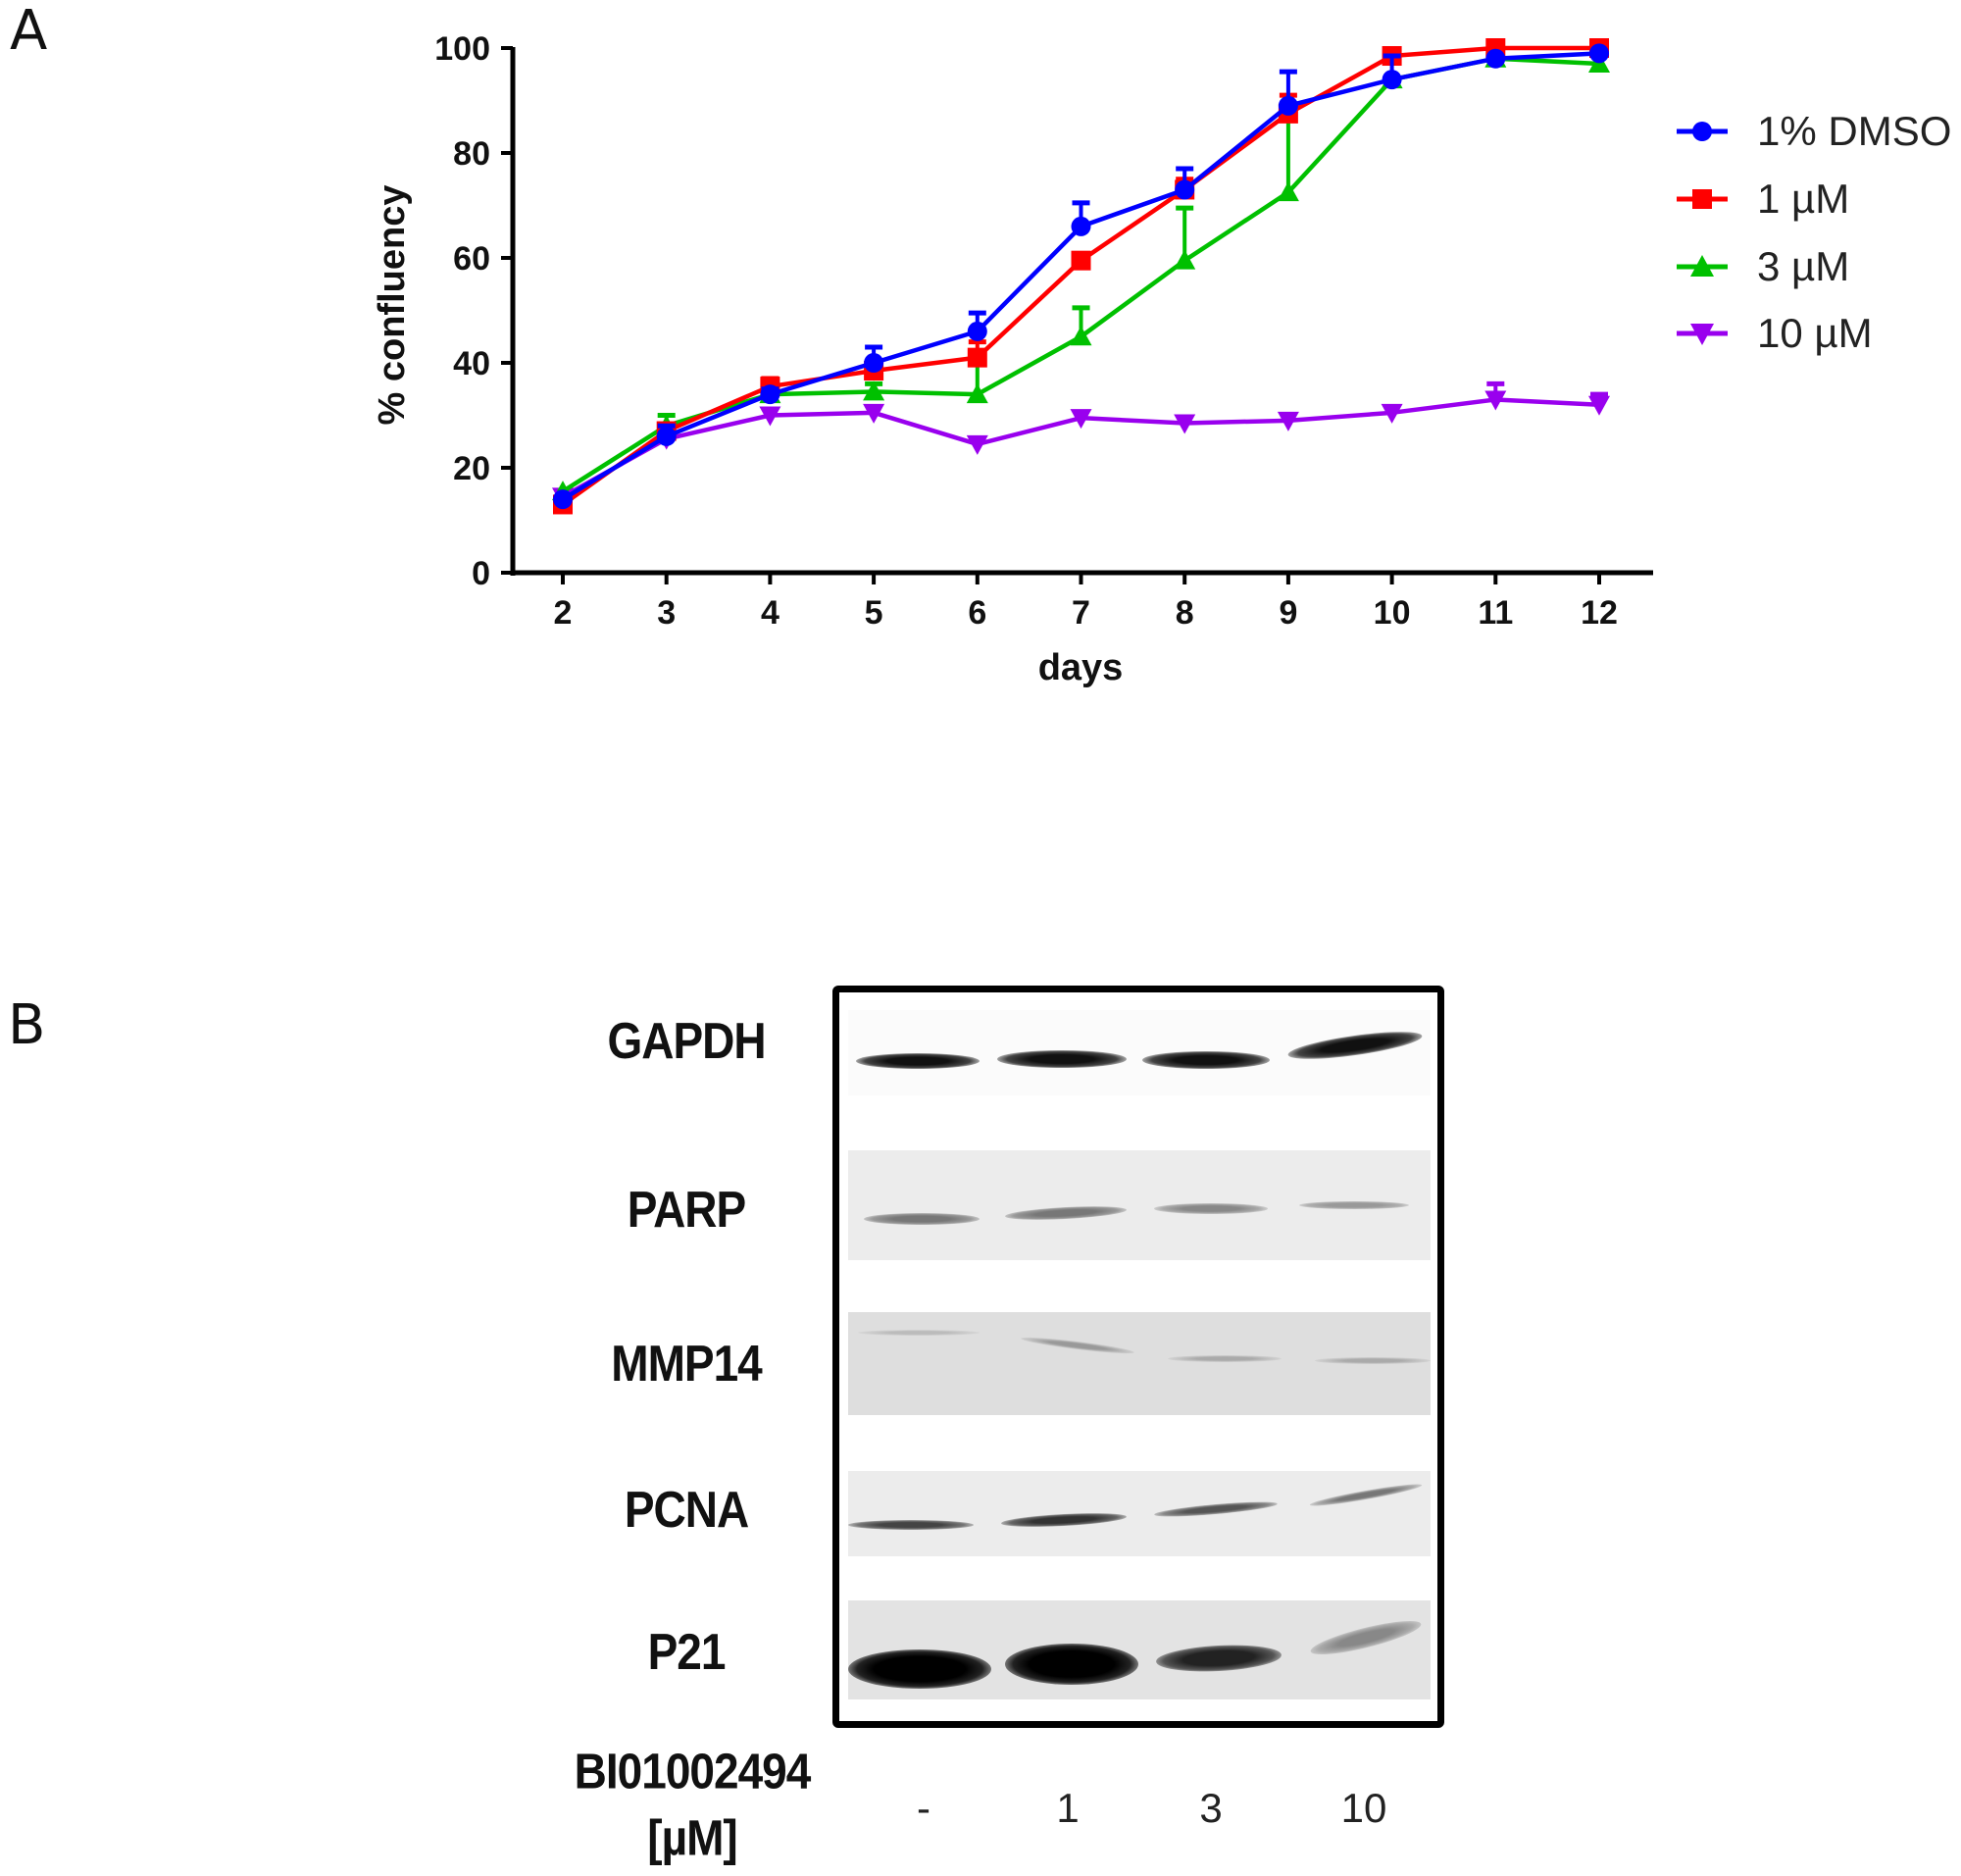  What do you see at coordinates (1139, 1513) in the screenshot?
I see `blot-strip-pcna` at bounding box center [1139, 1513].